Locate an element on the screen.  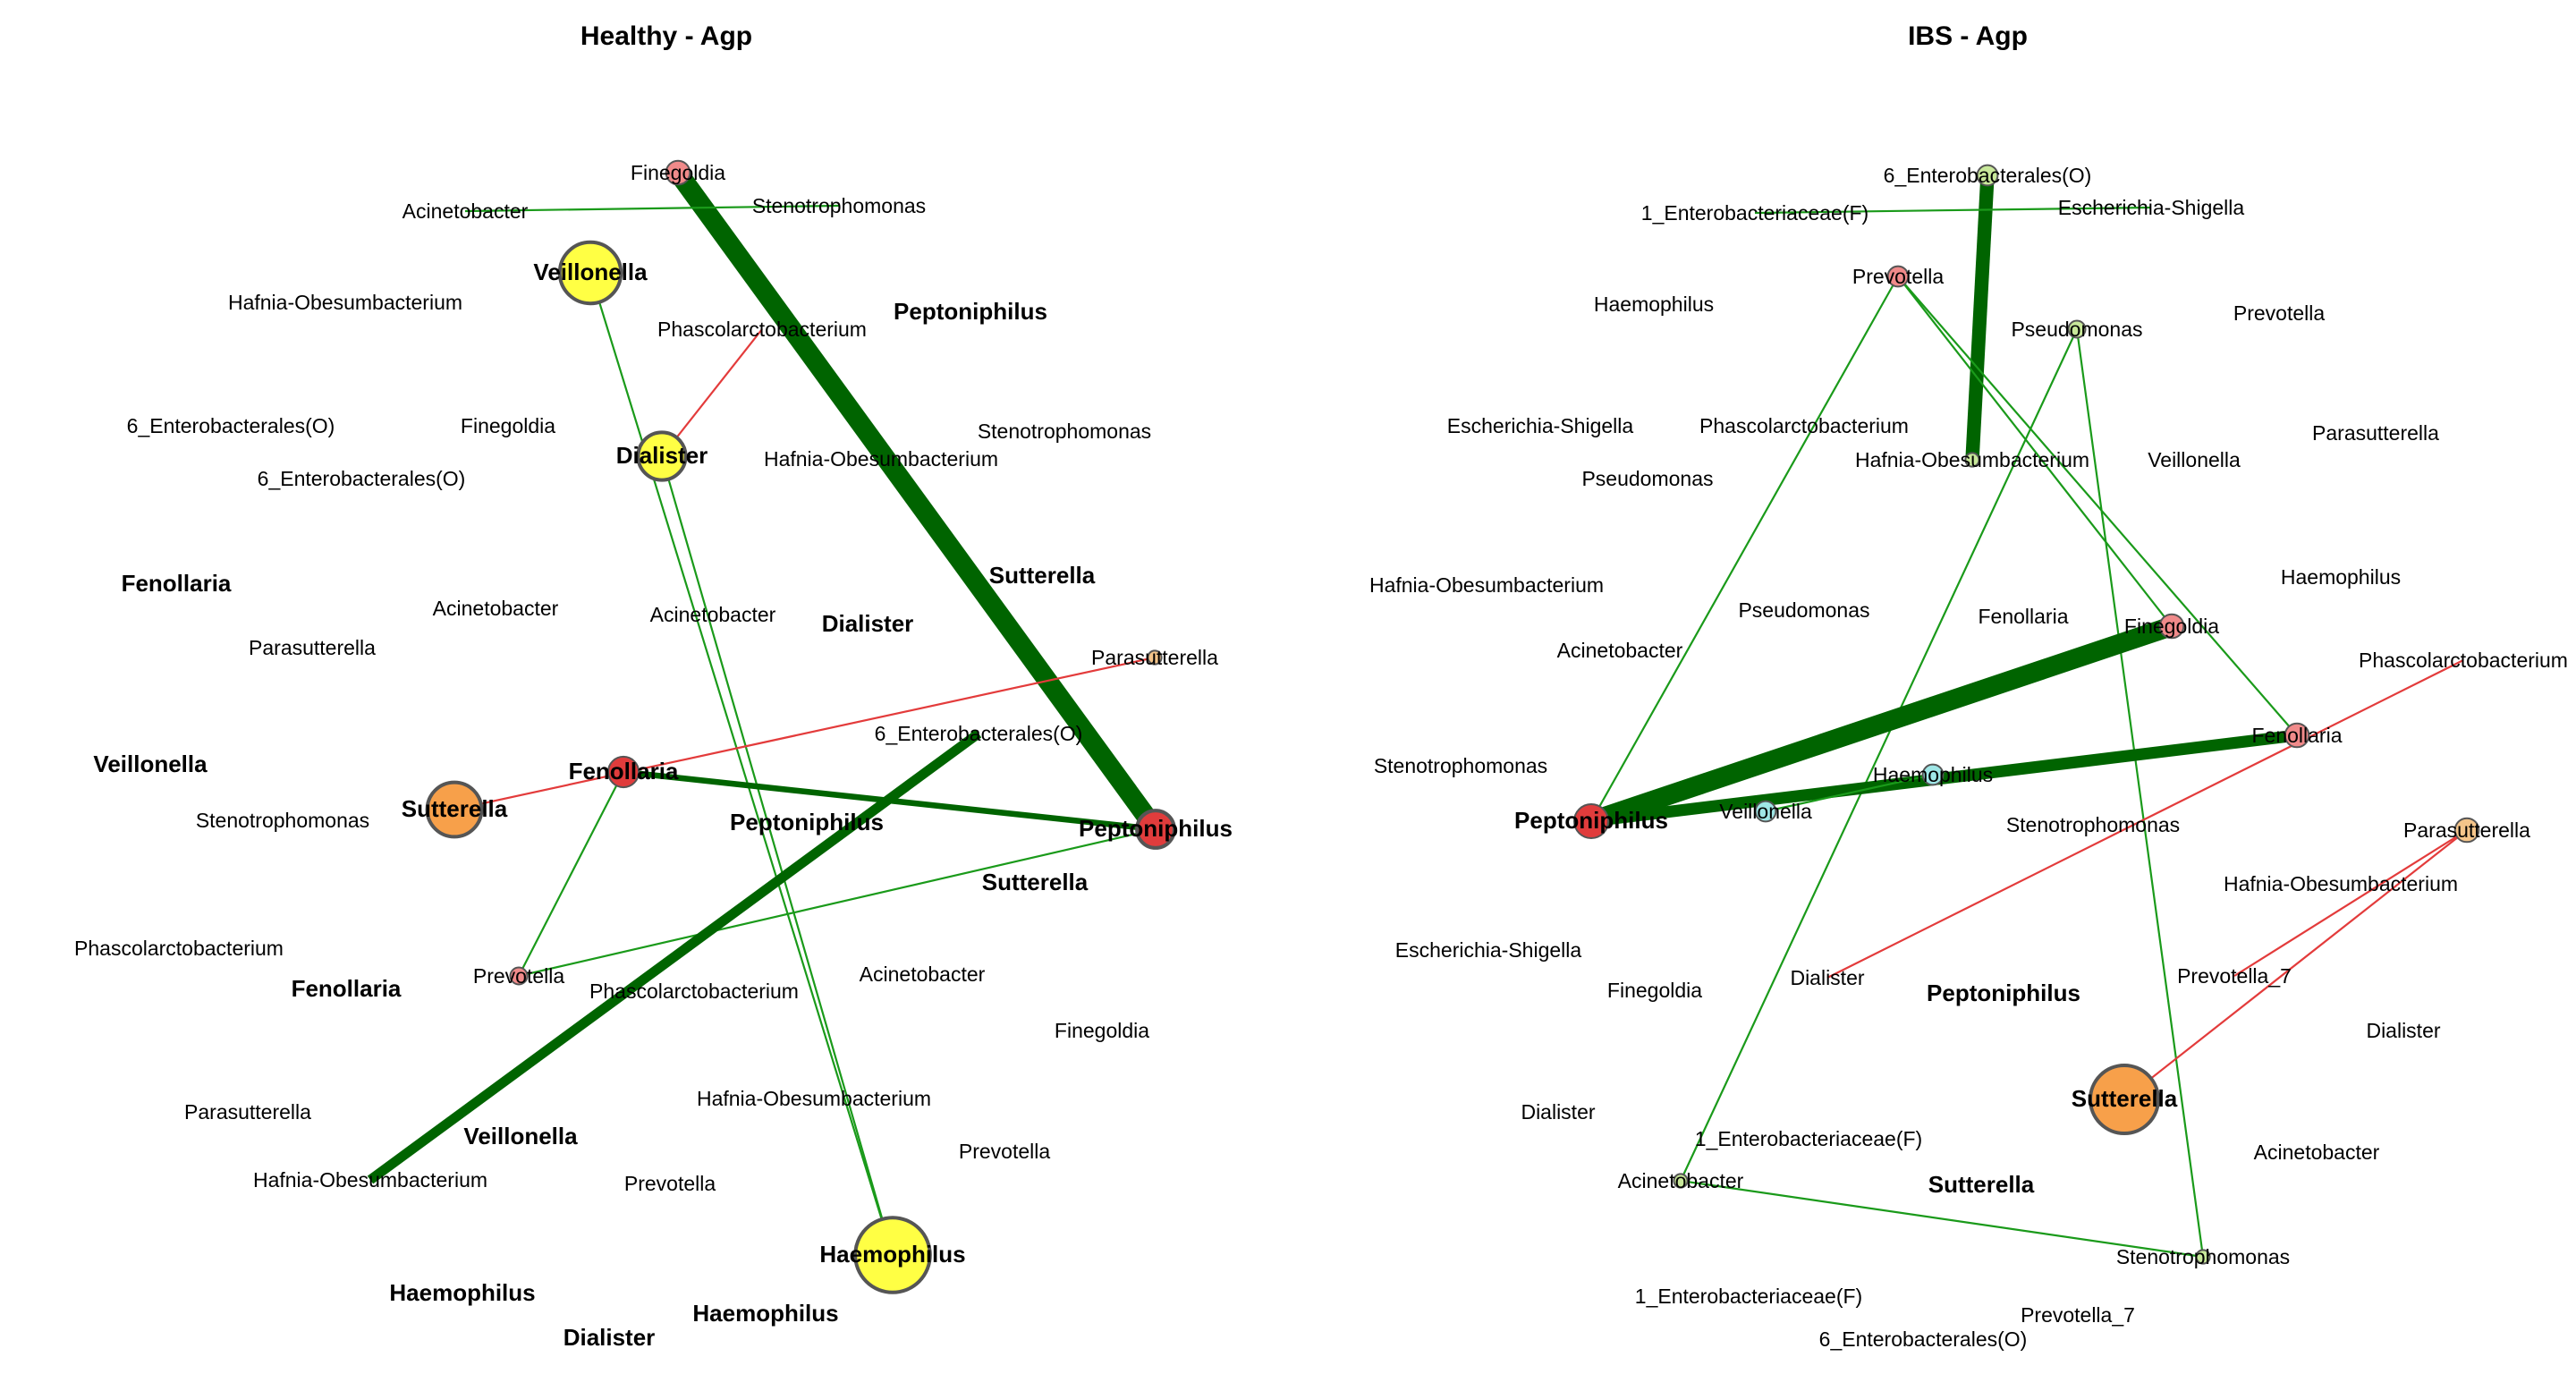
node-i_veil2: Veillonella is located at coordinates (2194, 459).